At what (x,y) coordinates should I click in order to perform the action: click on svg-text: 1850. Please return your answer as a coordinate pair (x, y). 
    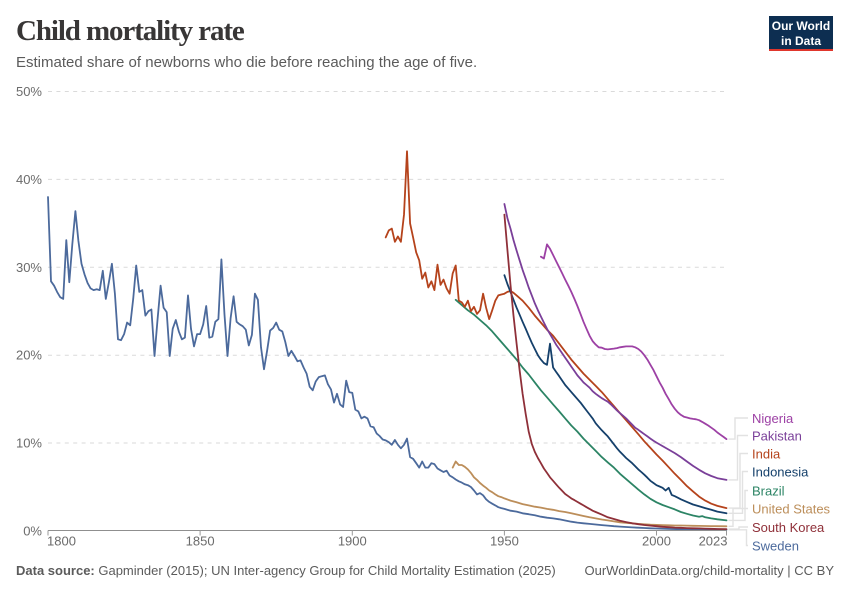
    Looking at the image, I should click on (200, 541).